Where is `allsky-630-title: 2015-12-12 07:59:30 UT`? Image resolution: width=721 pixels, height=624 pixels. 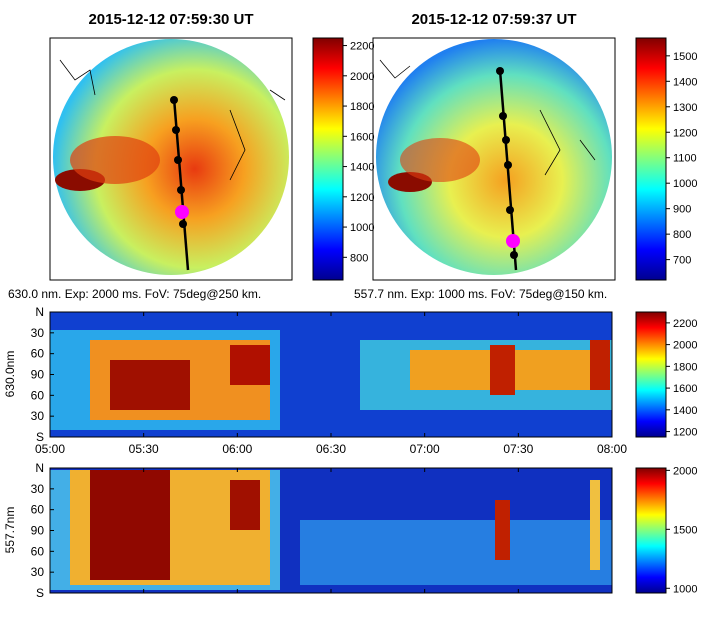
allsky-630-title: 2015-12-12 07:59:30 UT is located at coordinates (170, 19).